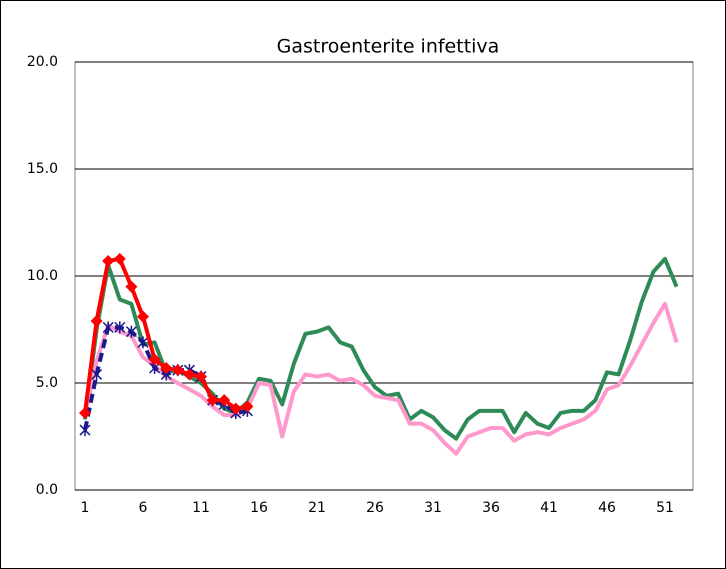 This screenshot has width=726, height=569. I want to click on y-tick-label: 5.0, so click(47, 383).